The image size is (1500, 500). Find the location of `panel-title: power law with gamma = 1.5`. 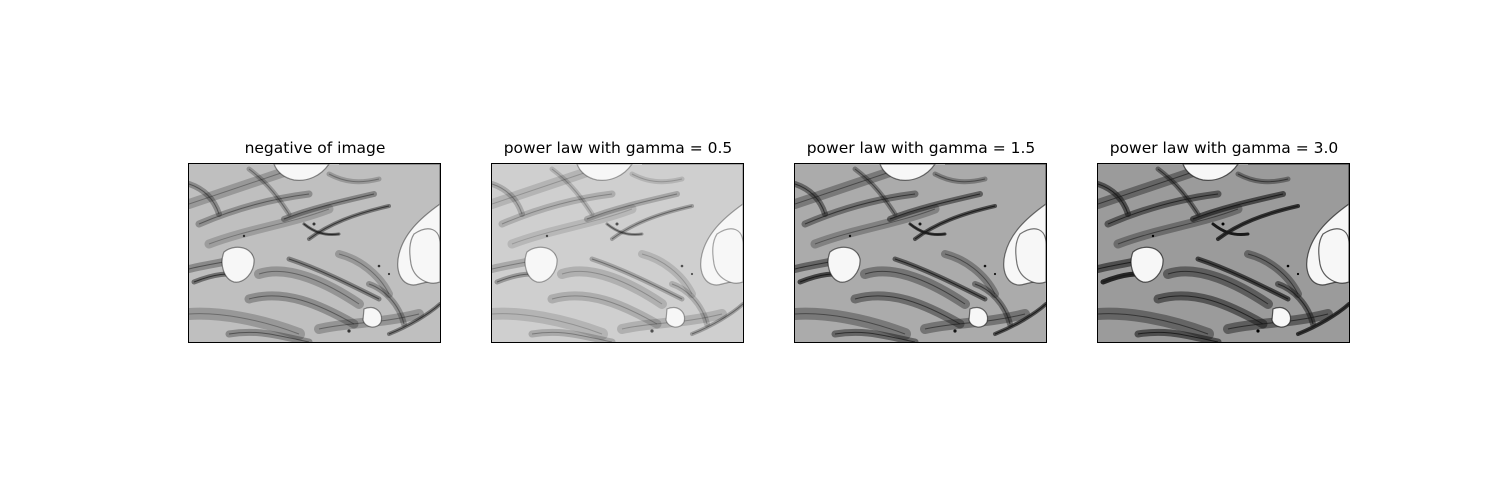

panel-title: power law with gamma = 1.5 is located at coordinates (921, 148).